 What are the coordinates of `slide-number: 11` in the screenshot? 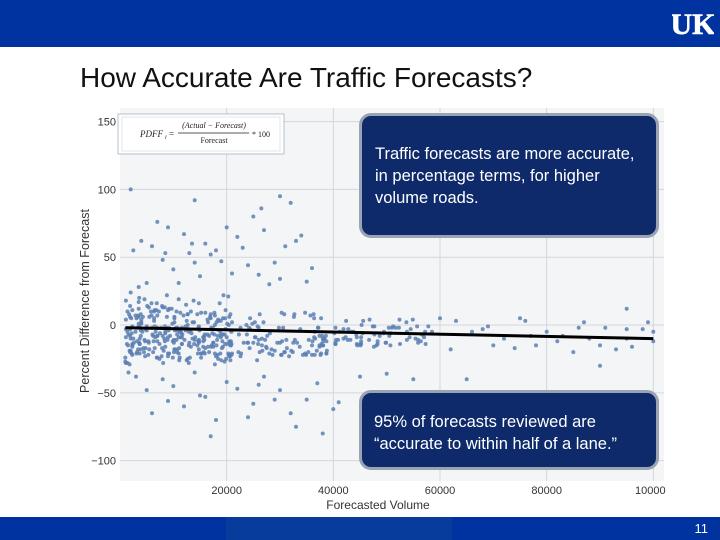 It's located at (701, 528).